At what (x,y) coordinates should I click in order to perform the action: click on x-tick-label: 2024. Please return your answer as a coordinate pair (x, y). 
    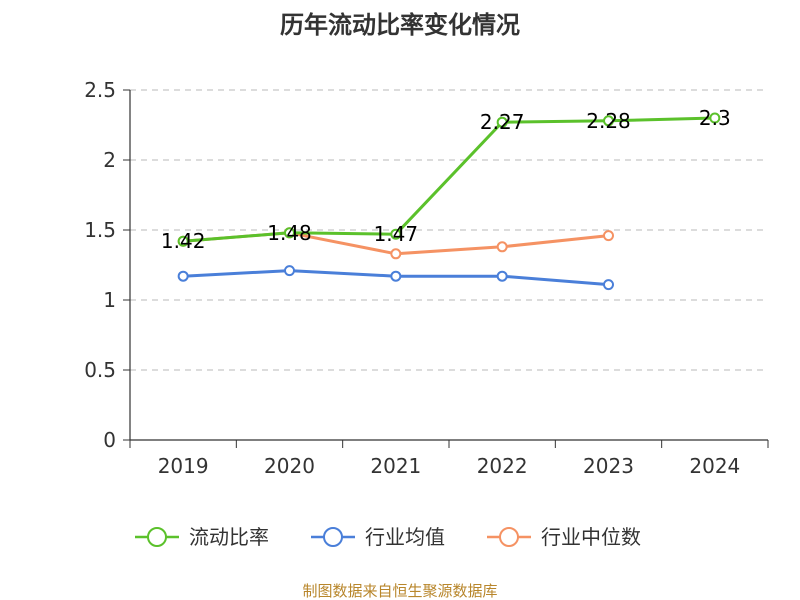
    Looking at the image, I should click on (714, 466).